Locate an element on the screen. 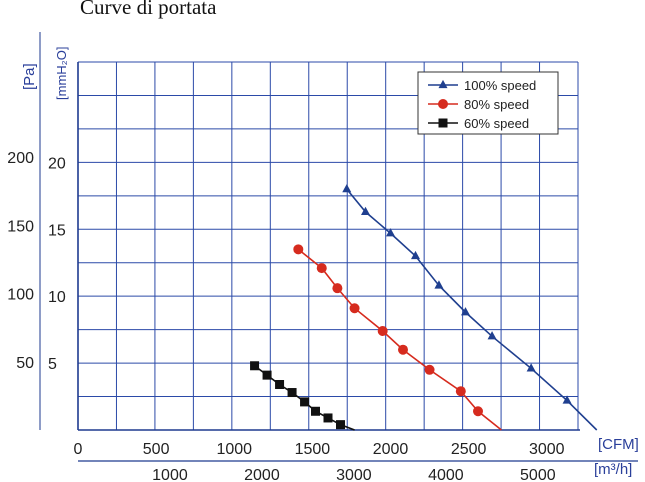 This screenshot has width=645, height=482. y-tick-label-mmh2o: 15 is located at coordinates (57, 230).